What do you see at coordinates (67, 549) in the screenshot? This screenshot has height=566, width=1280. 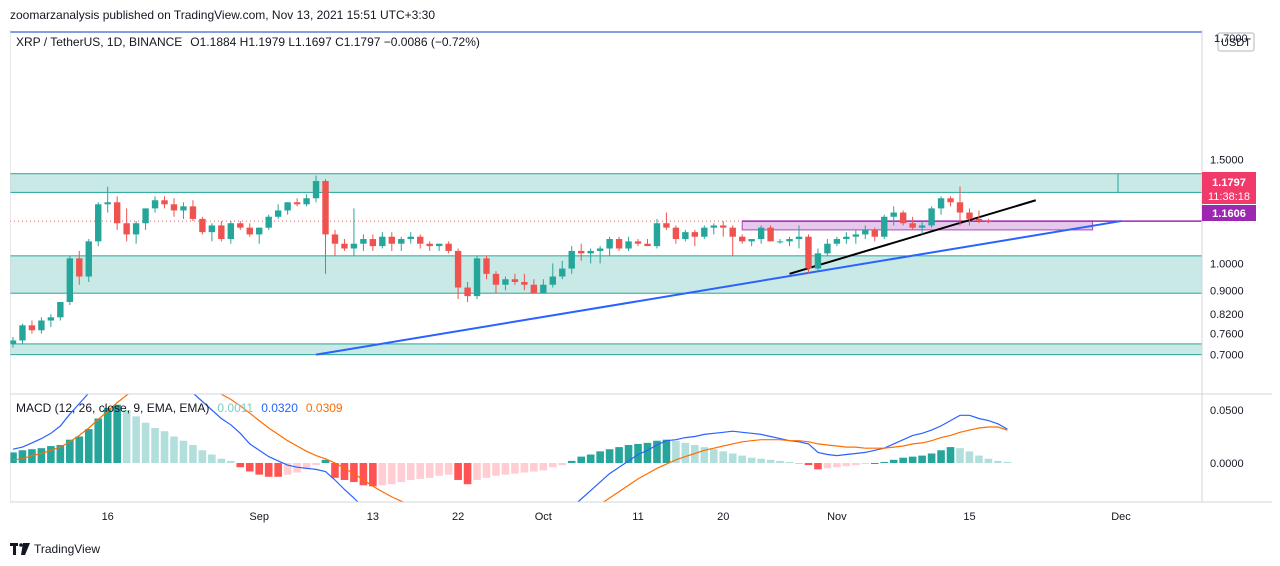 I see `tradingview-brand: TradingView` at bounding box center [67, 549].